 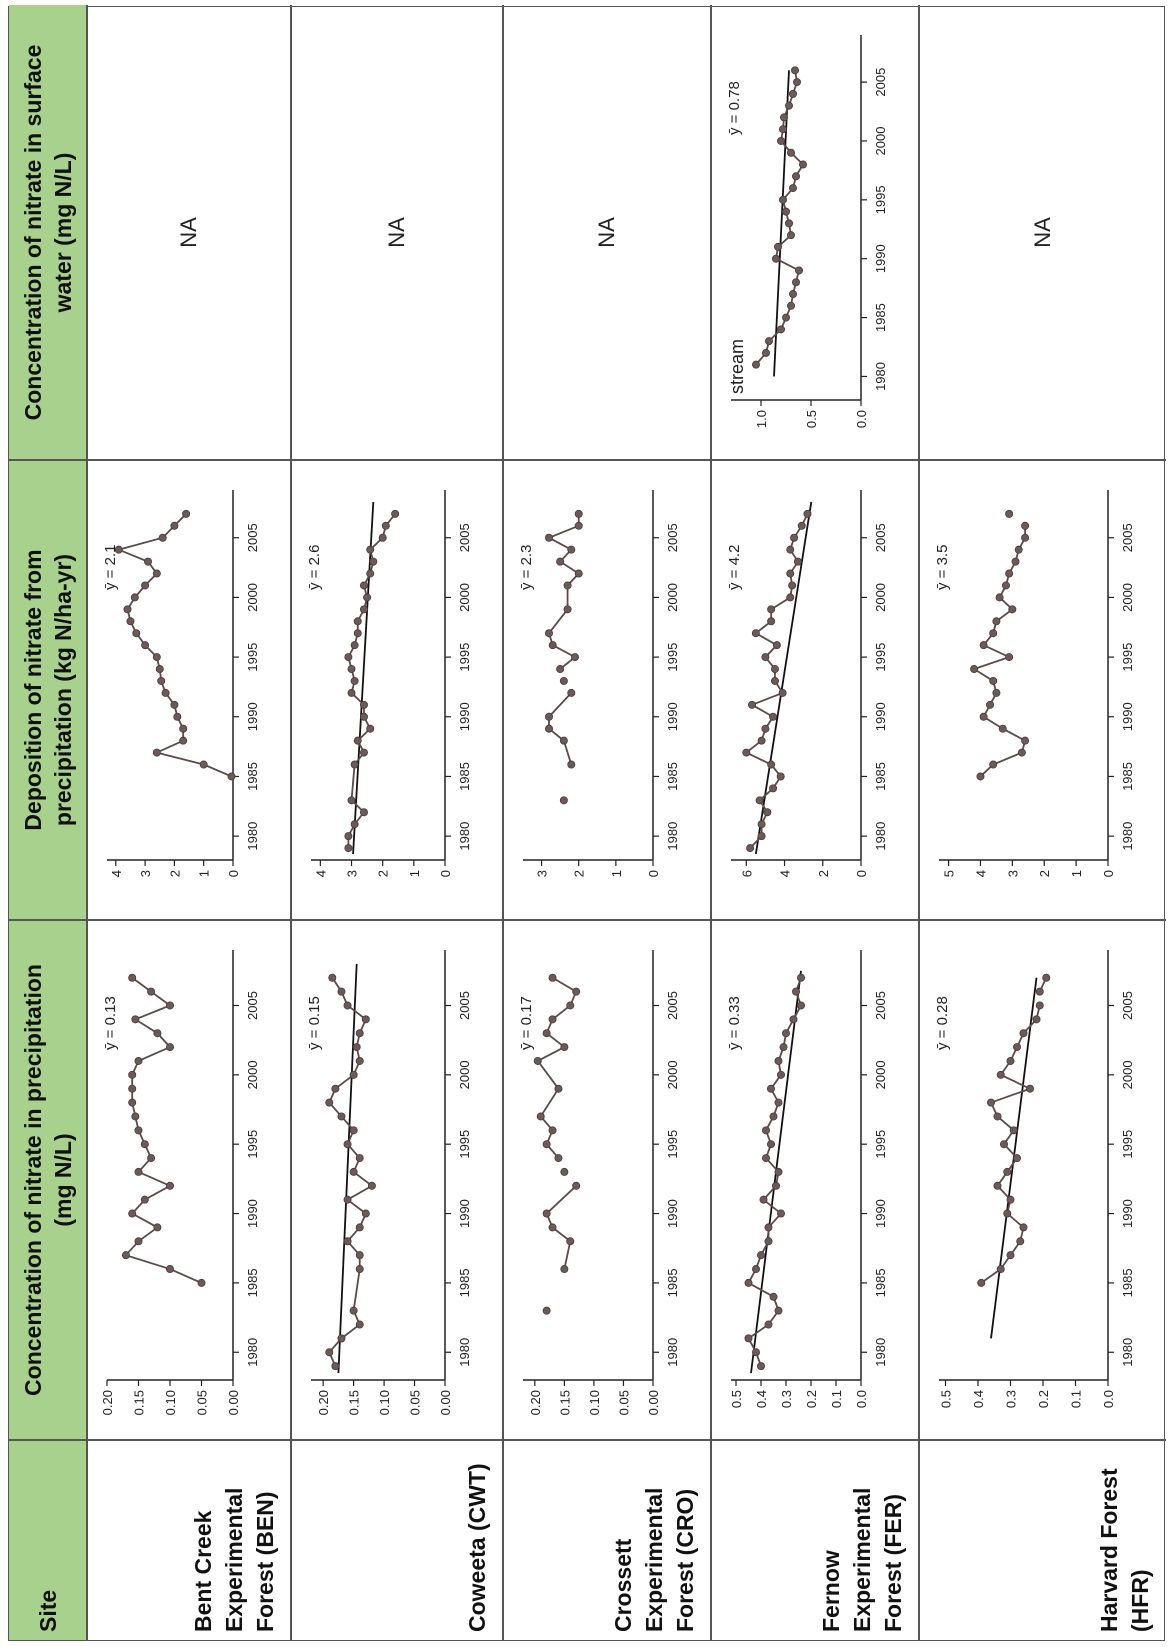 What do you see at coordinates (116, 873) in the screenshot?
I see `y-tick-label: 4` at bounding box center [116, 873].